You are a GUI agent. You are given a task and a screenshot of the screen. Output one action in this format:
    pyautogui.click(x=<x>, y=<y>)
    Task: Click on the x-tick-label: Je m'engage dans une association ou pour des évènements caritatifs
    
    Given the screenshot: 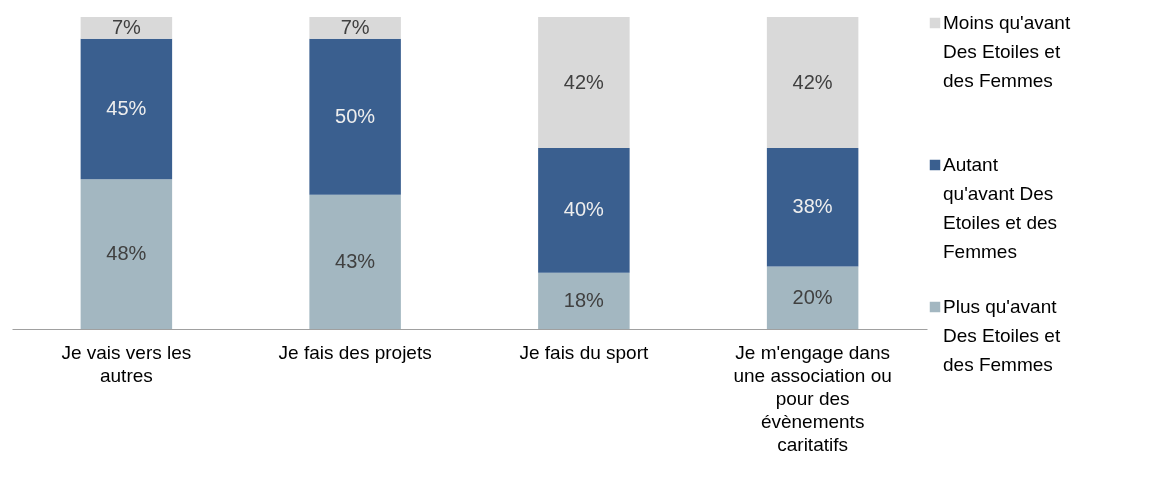 What is the action you would take?
    pyautogui.click(x=812, y=398)
    